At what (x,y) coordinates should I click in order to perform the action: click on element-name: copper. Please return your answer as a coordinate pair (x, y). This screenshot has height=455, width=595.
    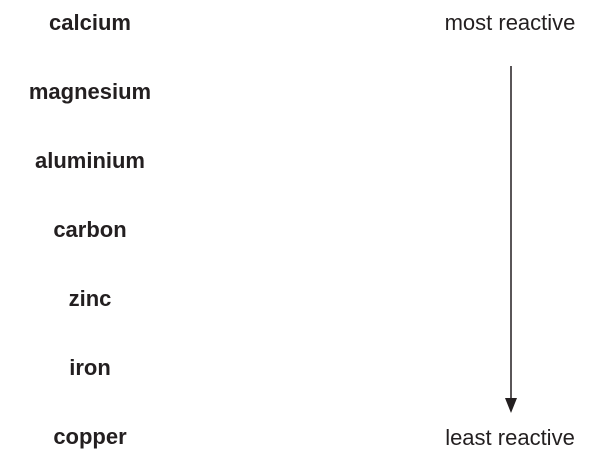
    Looking at the image, I should click on (90, 436).